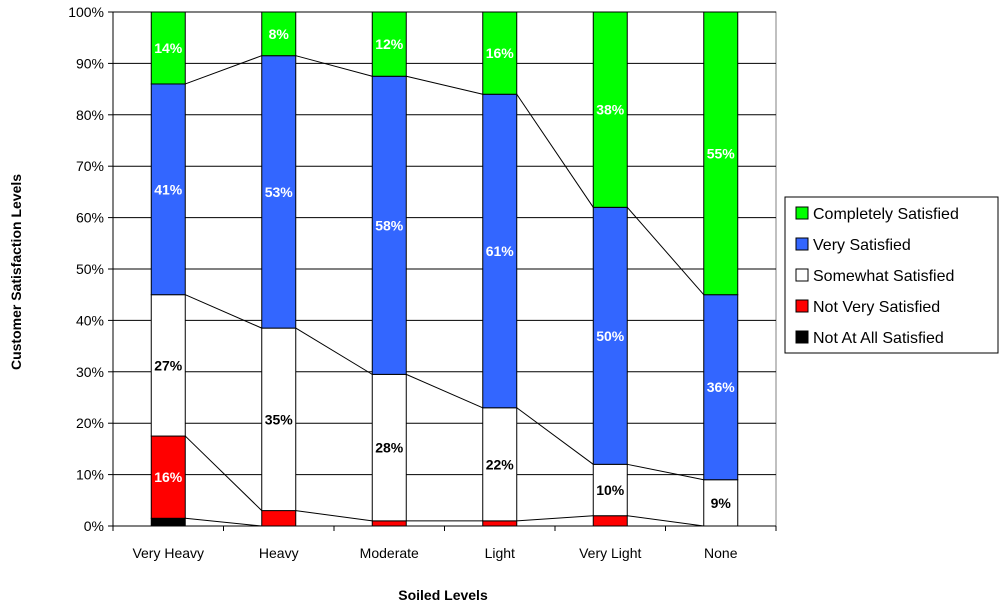 The height and width of the screenshot is (614, 1004). I want to click on x-tick-label: Light, so click(500, 553).